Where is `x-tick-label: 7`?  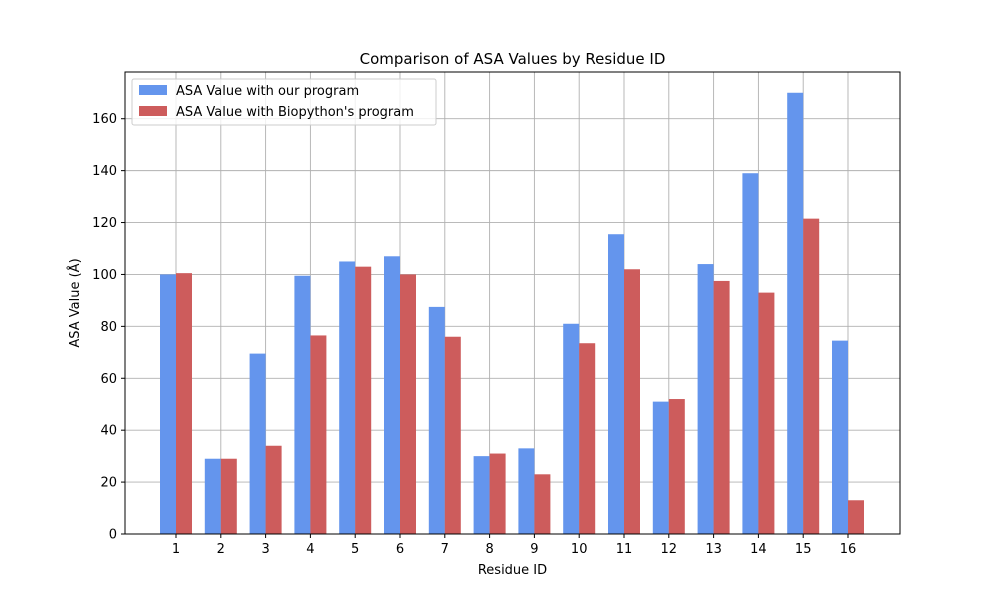
x-tick-label: 7 is located at coordinates (445, 549).